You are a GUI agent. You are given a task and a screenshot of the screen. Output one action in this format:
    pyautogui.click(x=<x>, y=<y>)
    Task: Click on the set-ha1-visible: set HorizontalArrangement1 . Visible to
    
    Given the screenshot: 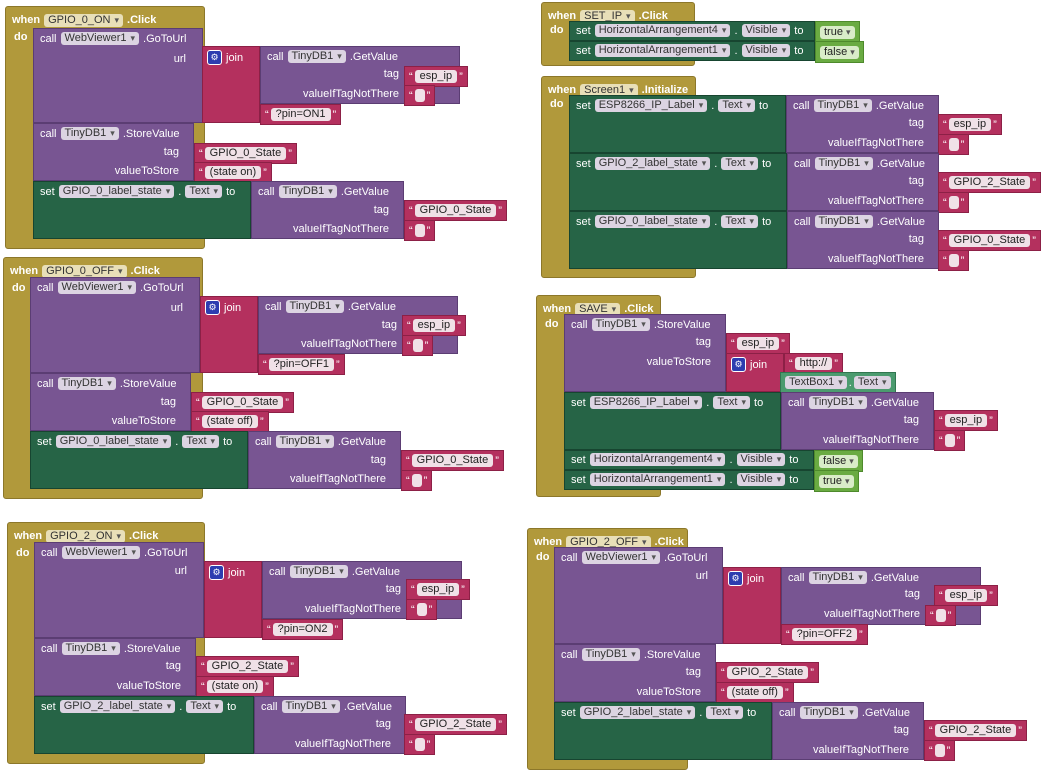 What is the action you would take?
    pyautogui.click(x=689, y=480)
    